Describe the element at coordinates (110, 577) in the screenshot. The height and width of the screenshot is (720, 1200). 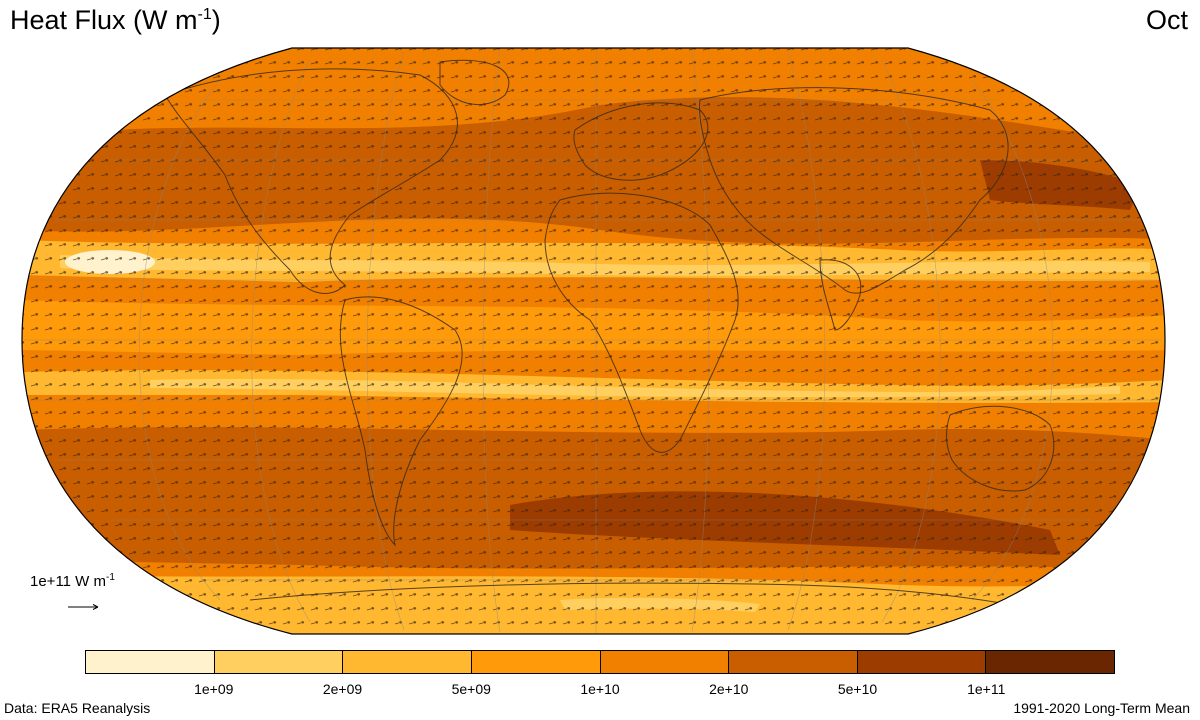
I see `reference-vector-exponent: -1` at that location.